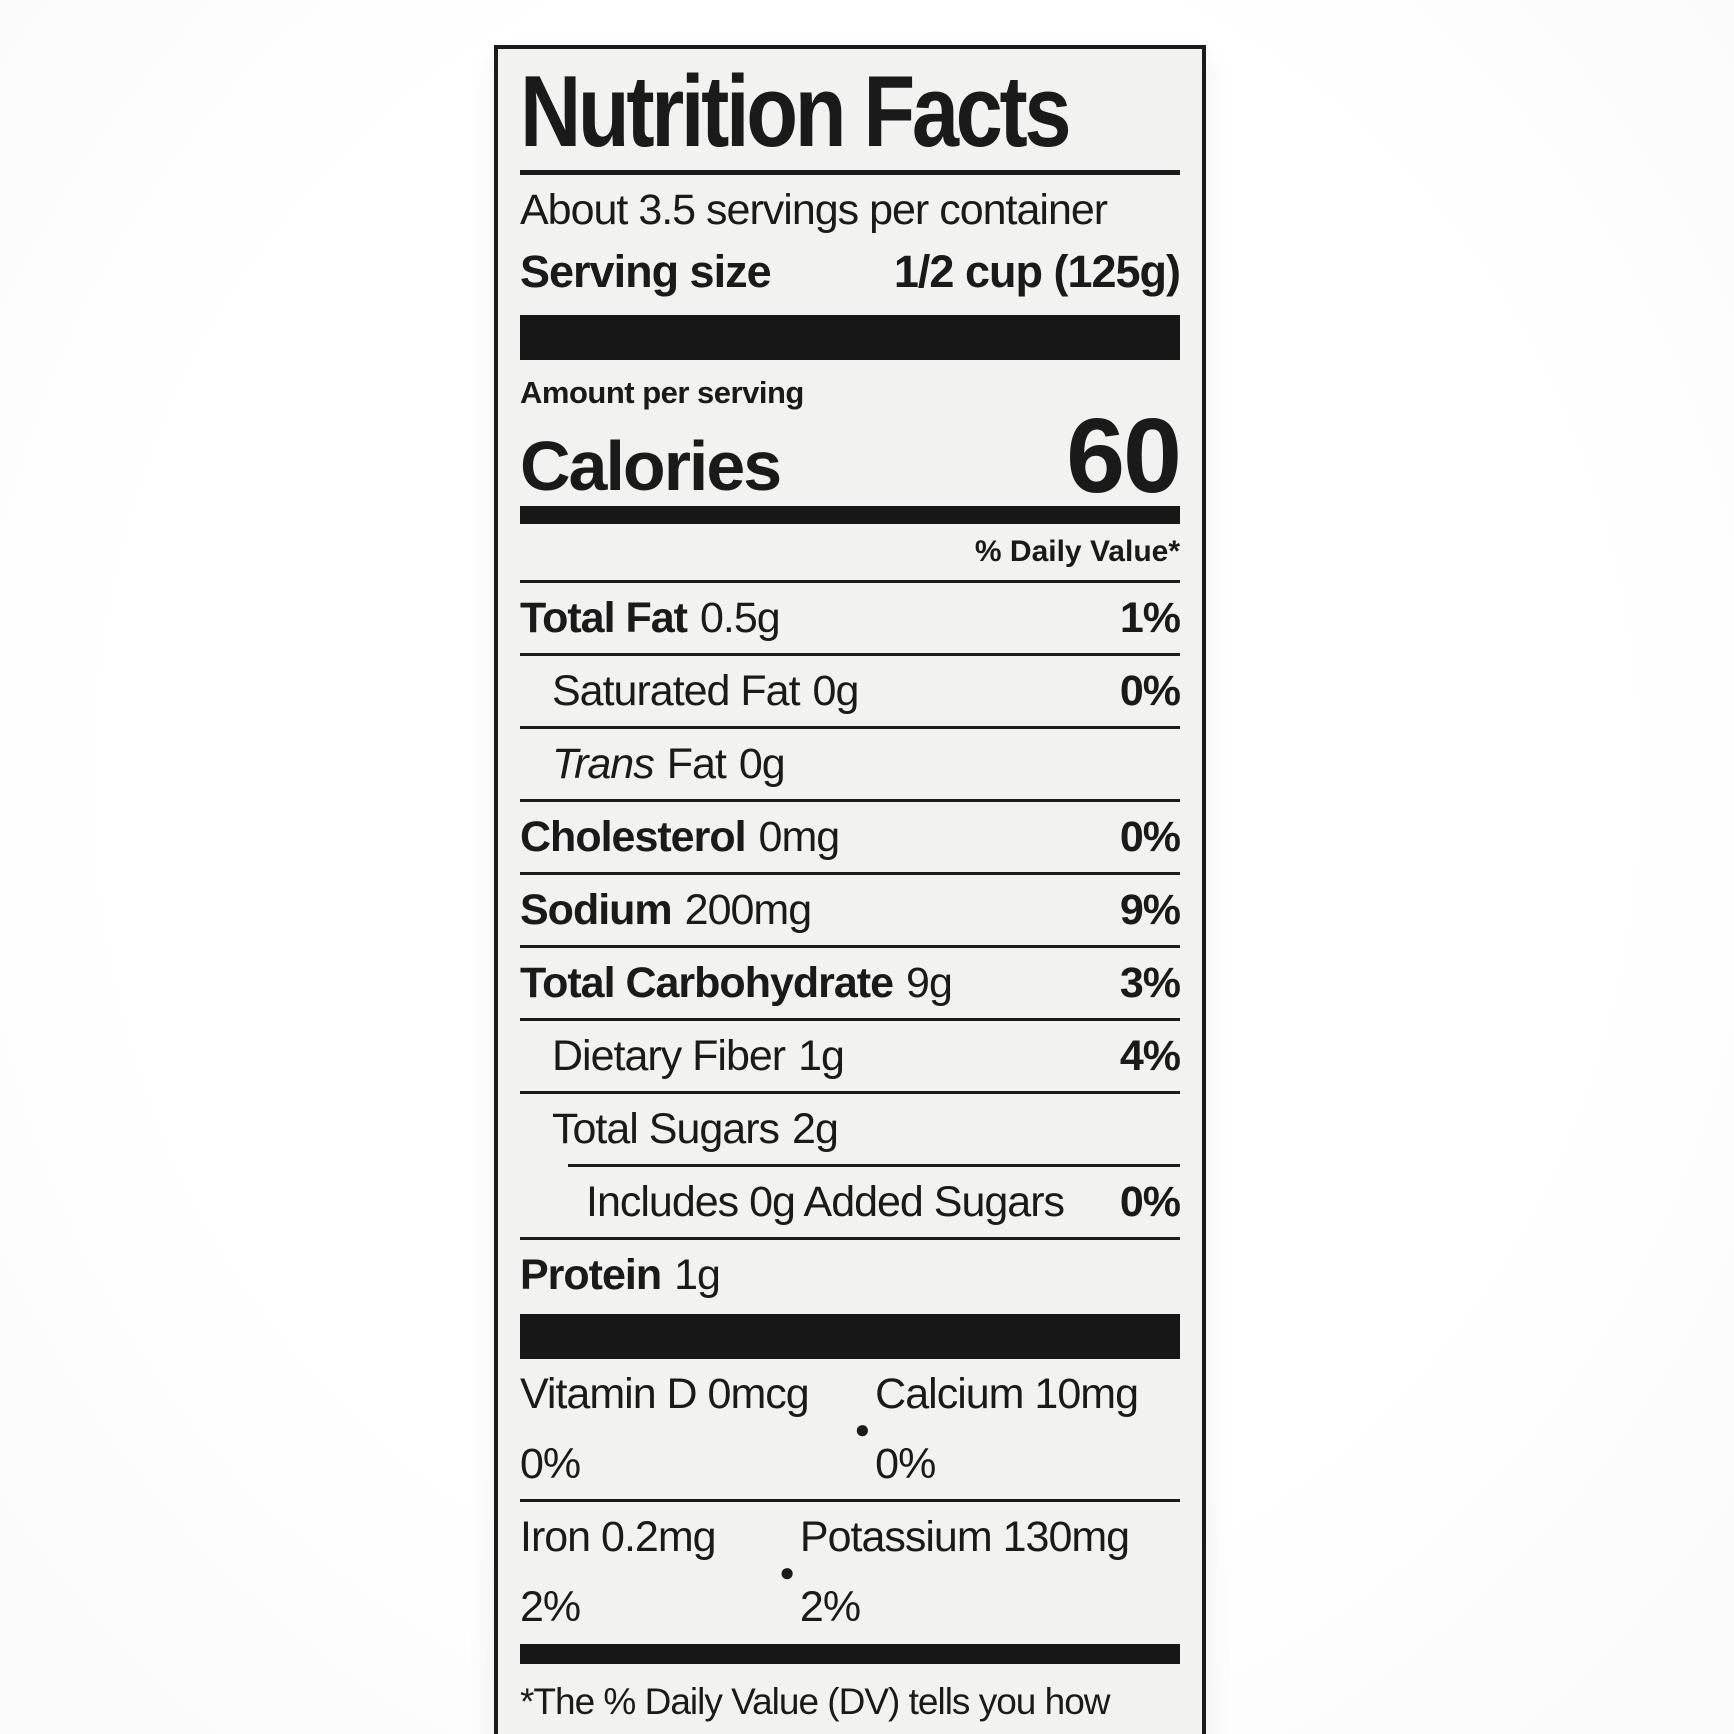 The image size is (1734, 1734). What do you see at coordinates (1150, 1055) in the screenshot?
I see `nutrient-dv: 4%` at bounding box center [1150, 1055].